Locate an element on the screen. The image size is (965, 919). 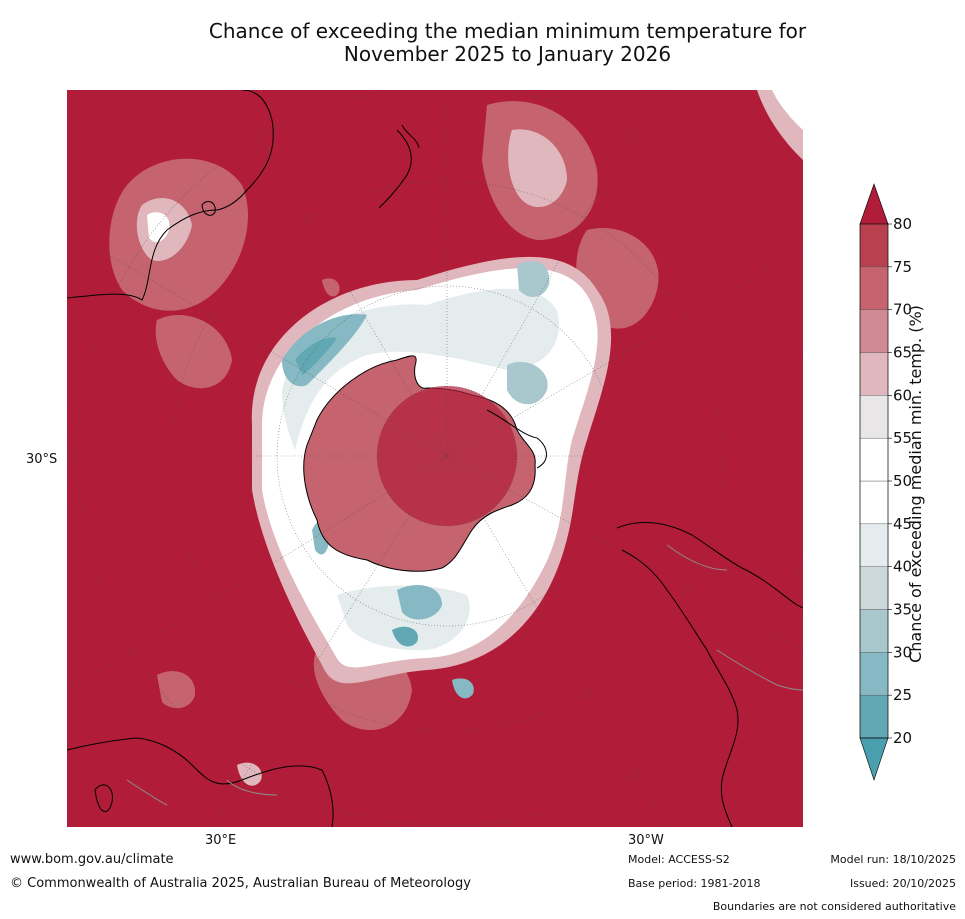
border-africa is located at coordinates (202, 792).